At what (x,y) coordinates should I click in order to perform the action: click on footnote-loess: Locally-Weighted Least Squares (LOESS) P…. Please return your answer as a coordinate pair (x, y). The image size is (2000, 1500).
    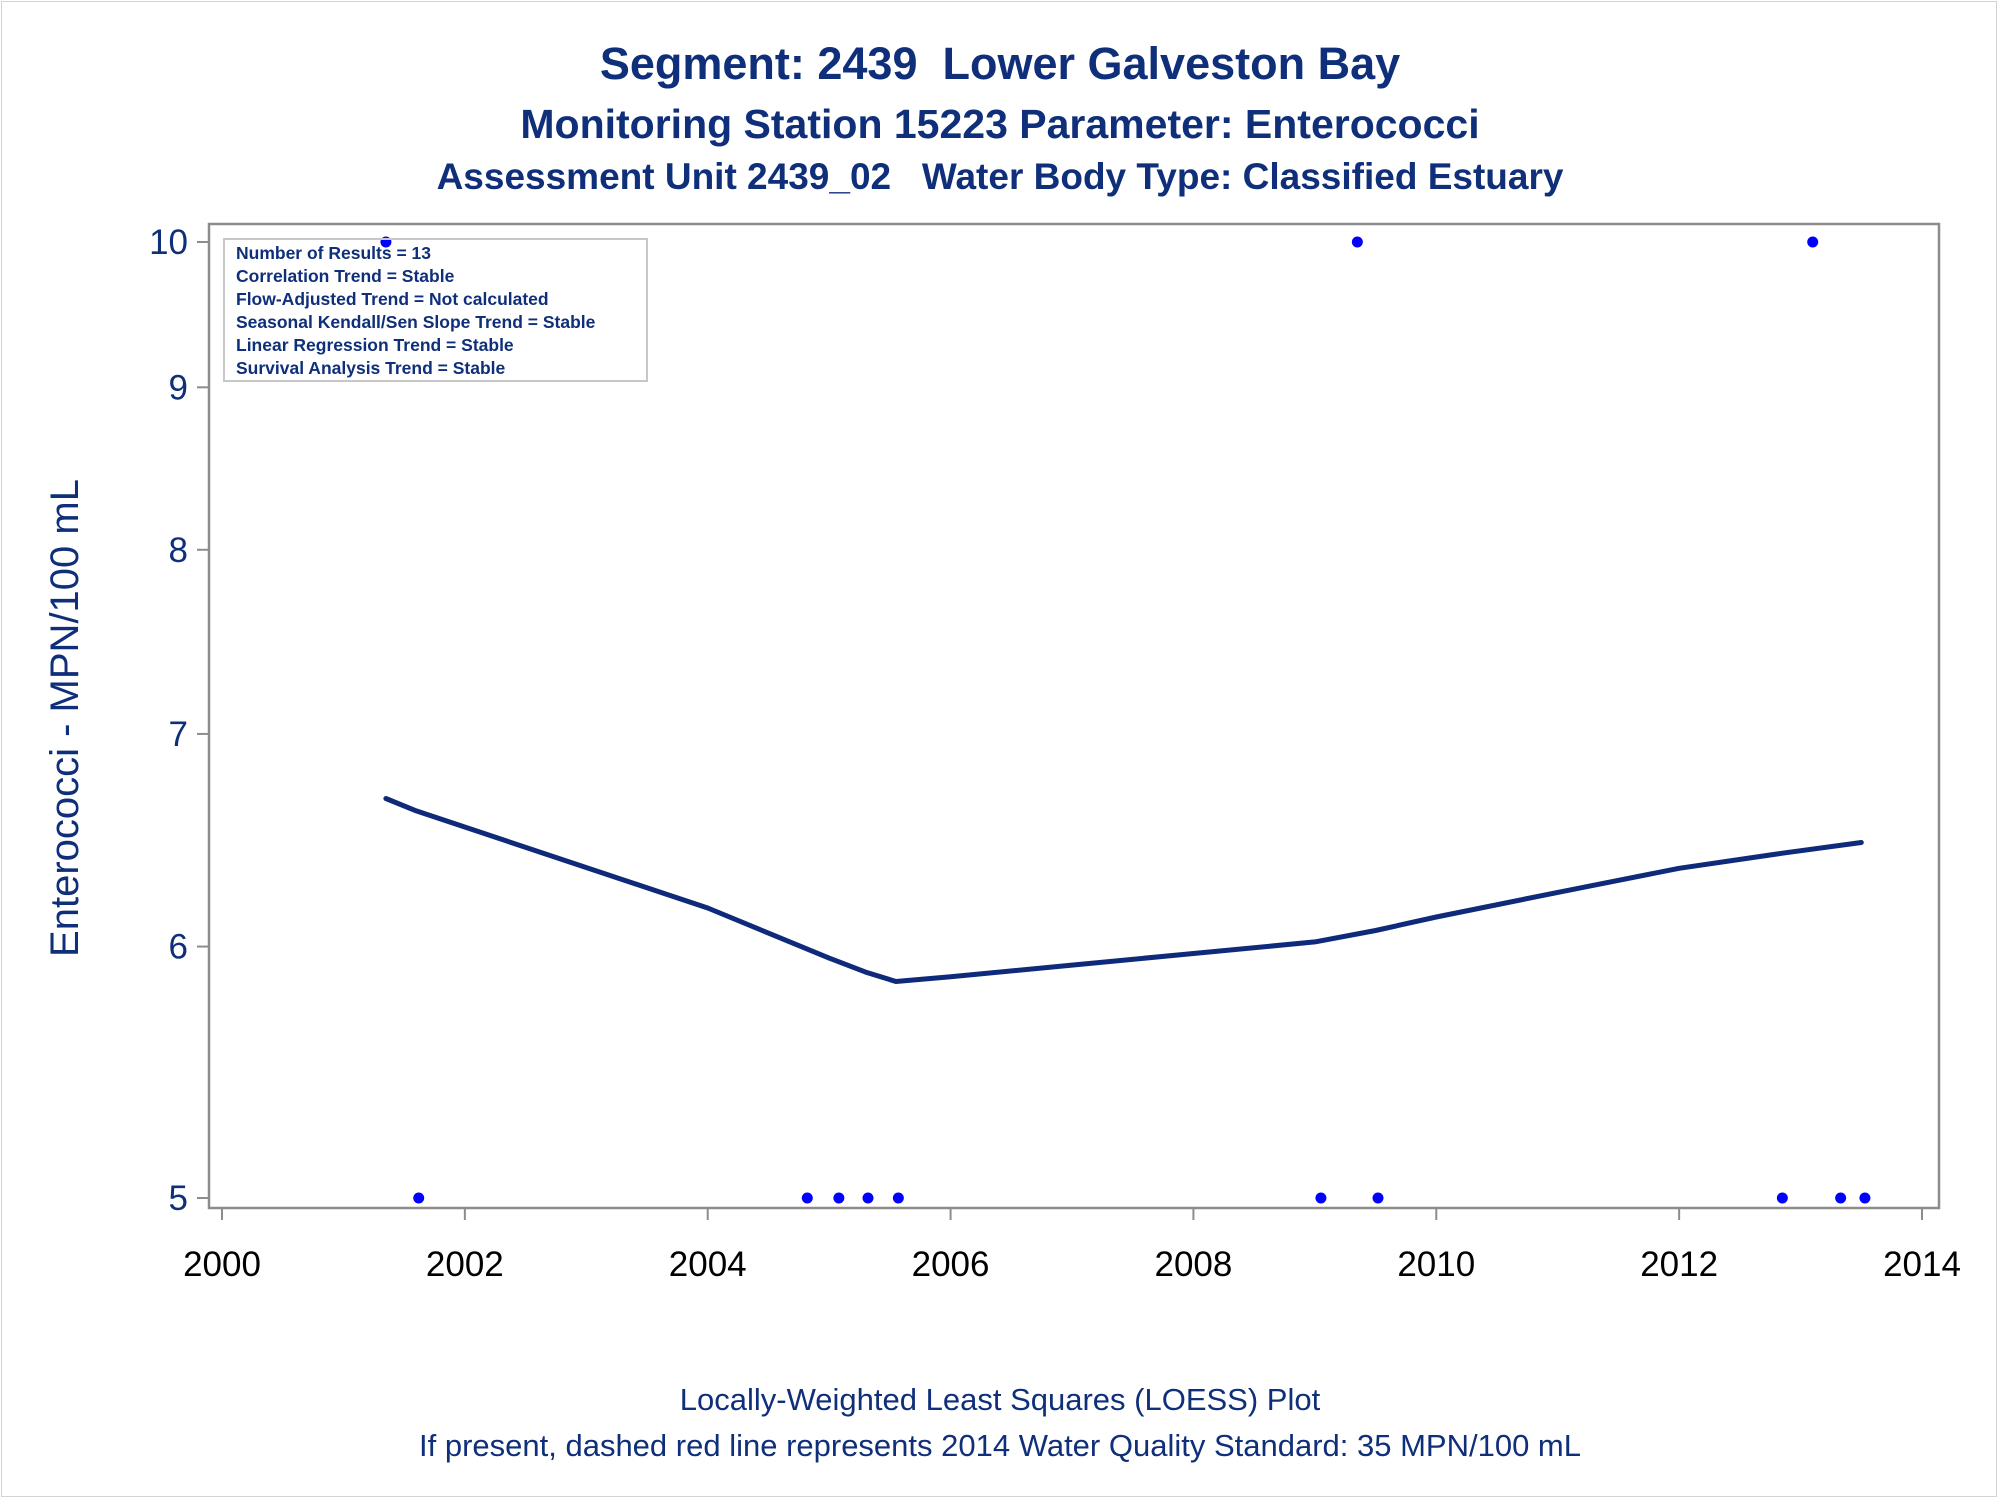
    Looking at the image, I should click on (1000, 1399).